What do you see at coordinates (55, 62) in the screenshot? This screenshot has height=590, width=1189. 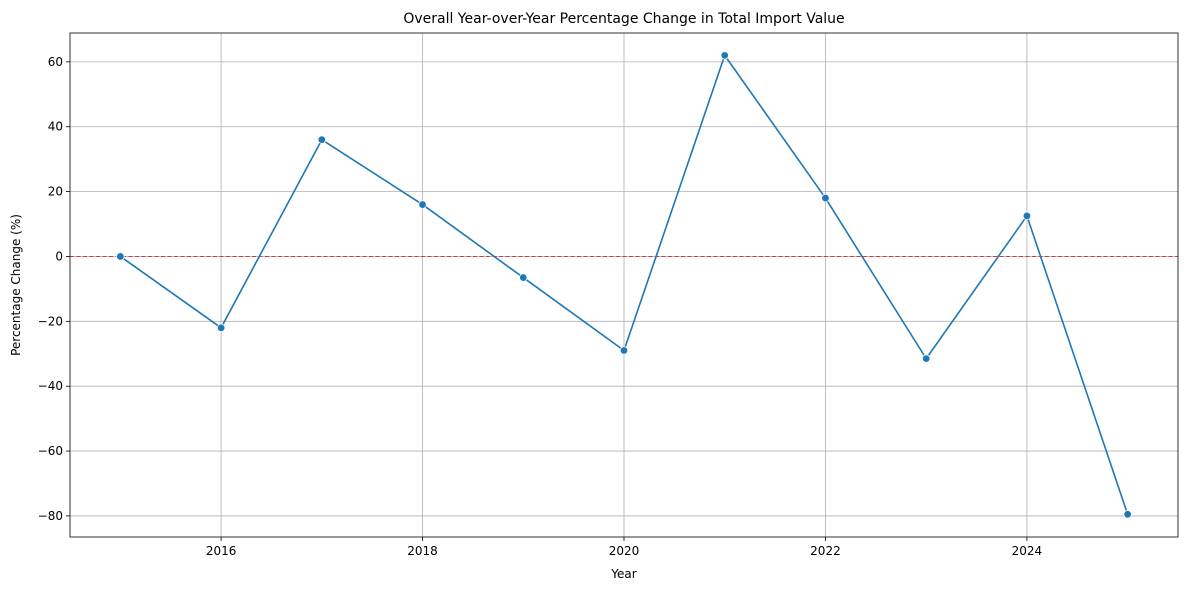 I see `y-tick-label: 60` at bounding box center [55, 62].